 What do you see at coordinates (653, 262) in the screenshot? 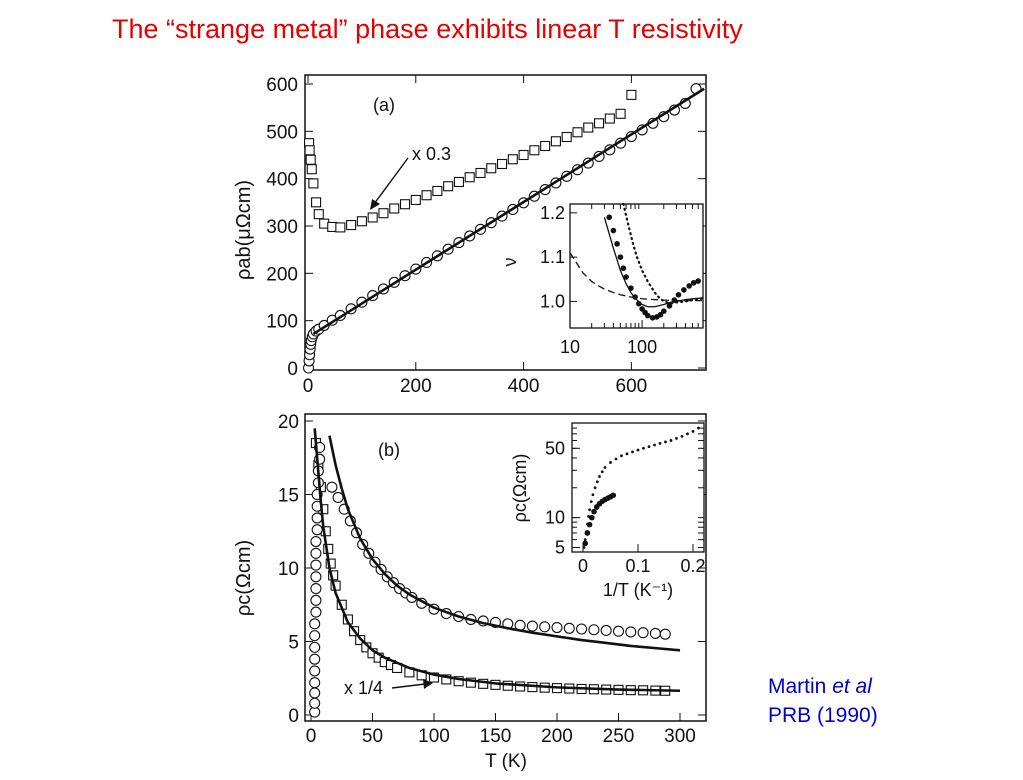
I see `panel-a-inset-series-solid` at bounding box center [653, 262].